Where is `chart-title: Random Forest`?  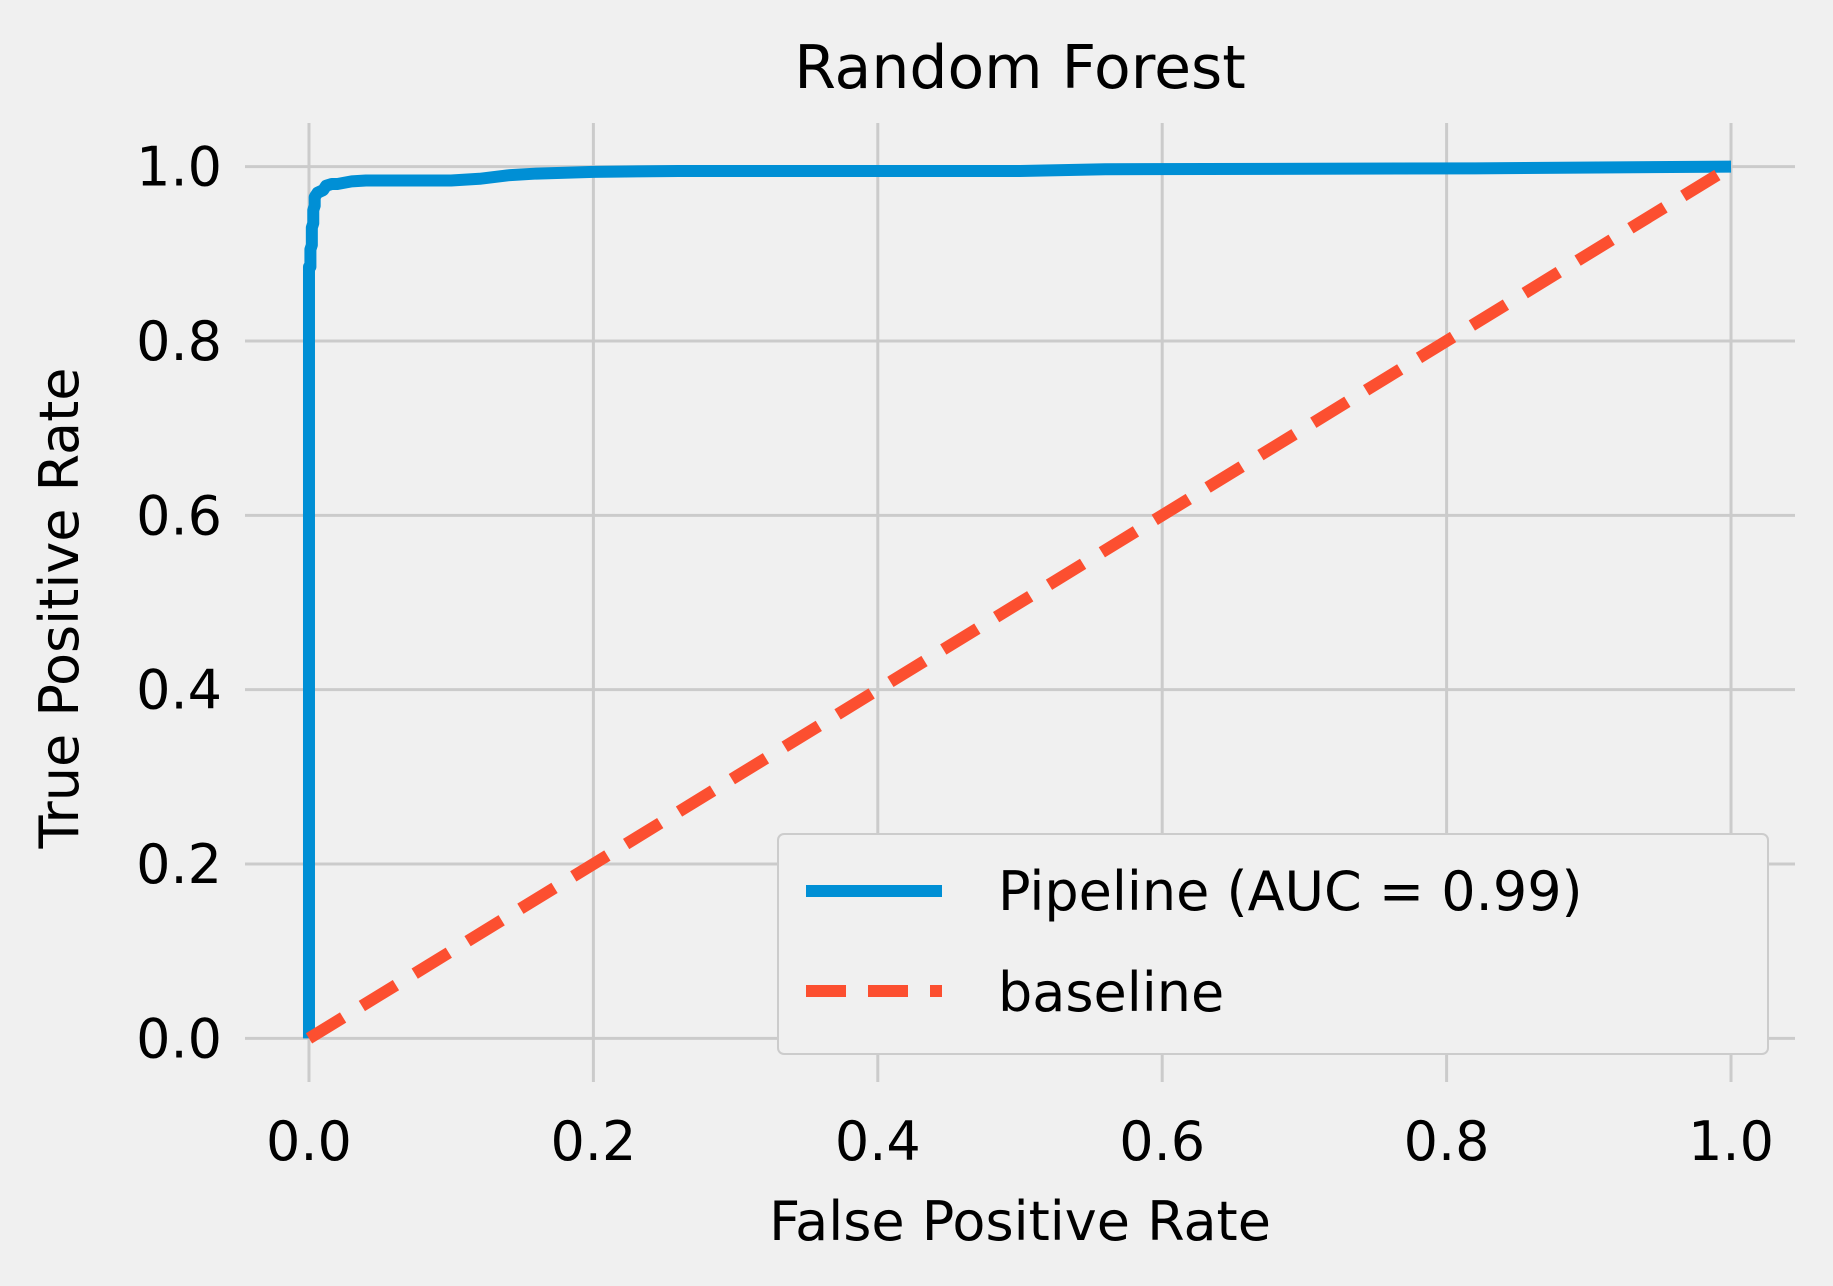 chart-title: Random Forest is located at coordinates (1020, 68).